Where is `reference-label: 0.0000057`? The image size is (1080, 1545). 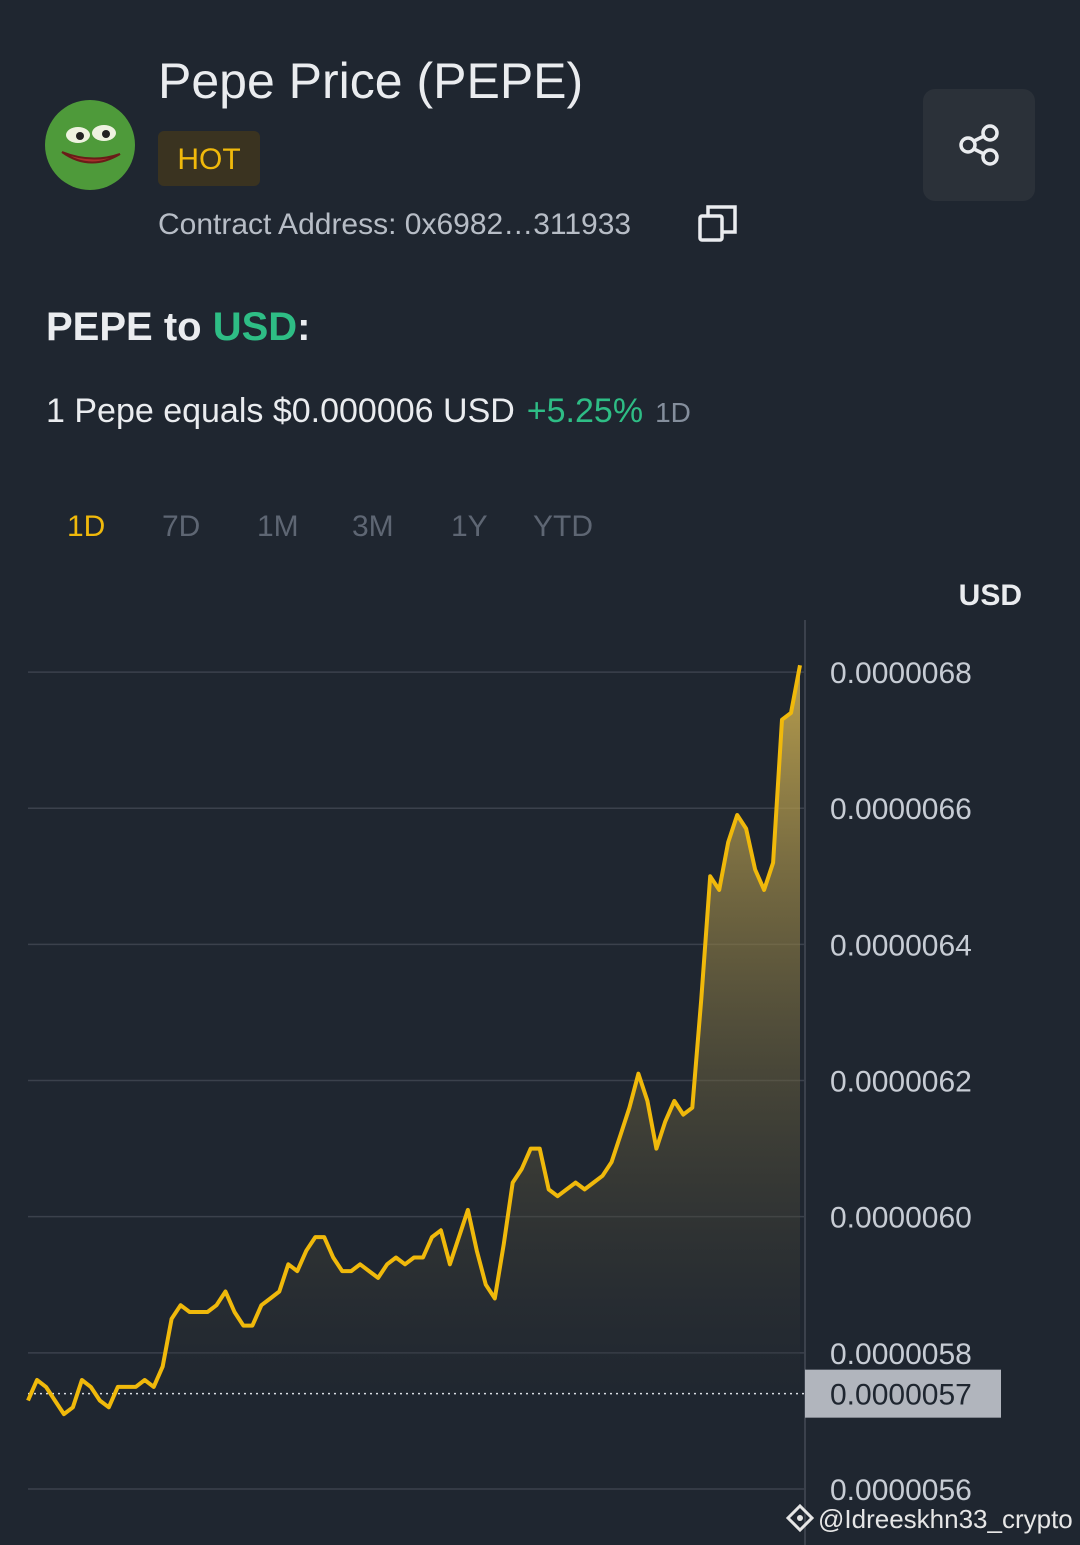 reference-label: 0.0000057 is located at coordinates (901, 1395).